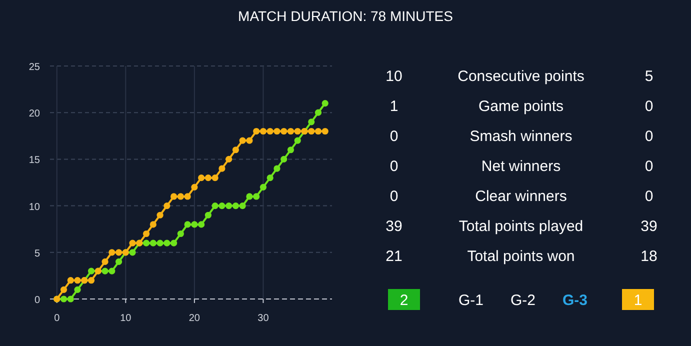  What do you see at coordinates (37, 254) in the screenshot?
I see `y-tick-label: 5` at bounding box center [37, 254].